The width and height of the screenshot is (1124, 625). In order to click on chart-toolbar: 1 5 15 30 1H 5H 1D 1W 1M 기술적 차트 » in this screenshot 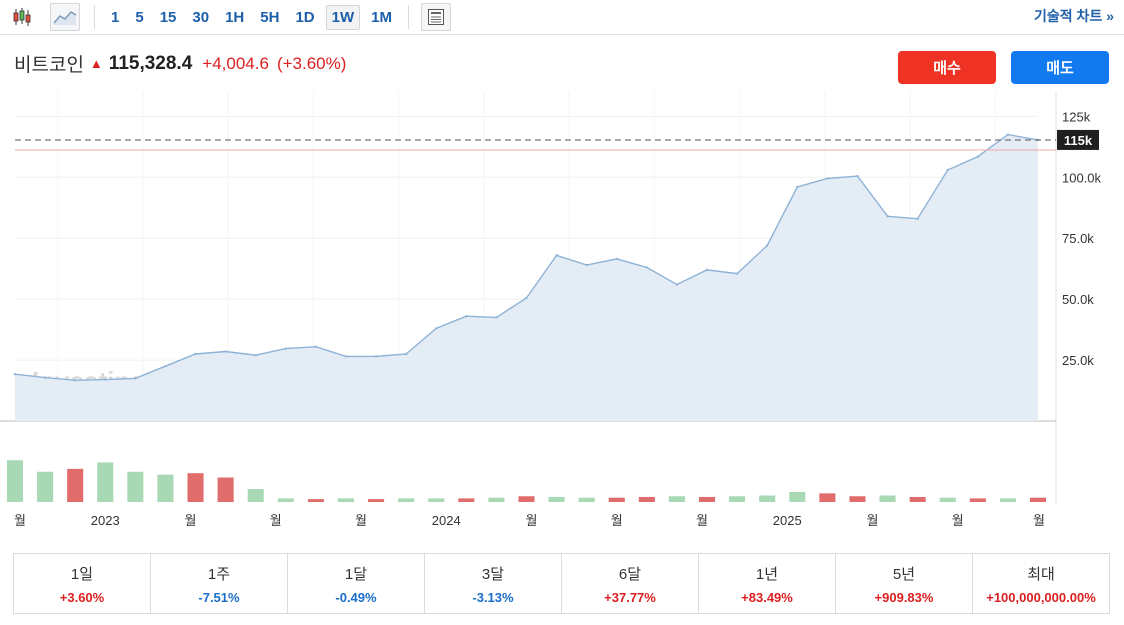, I will do `click(562, 17)`.